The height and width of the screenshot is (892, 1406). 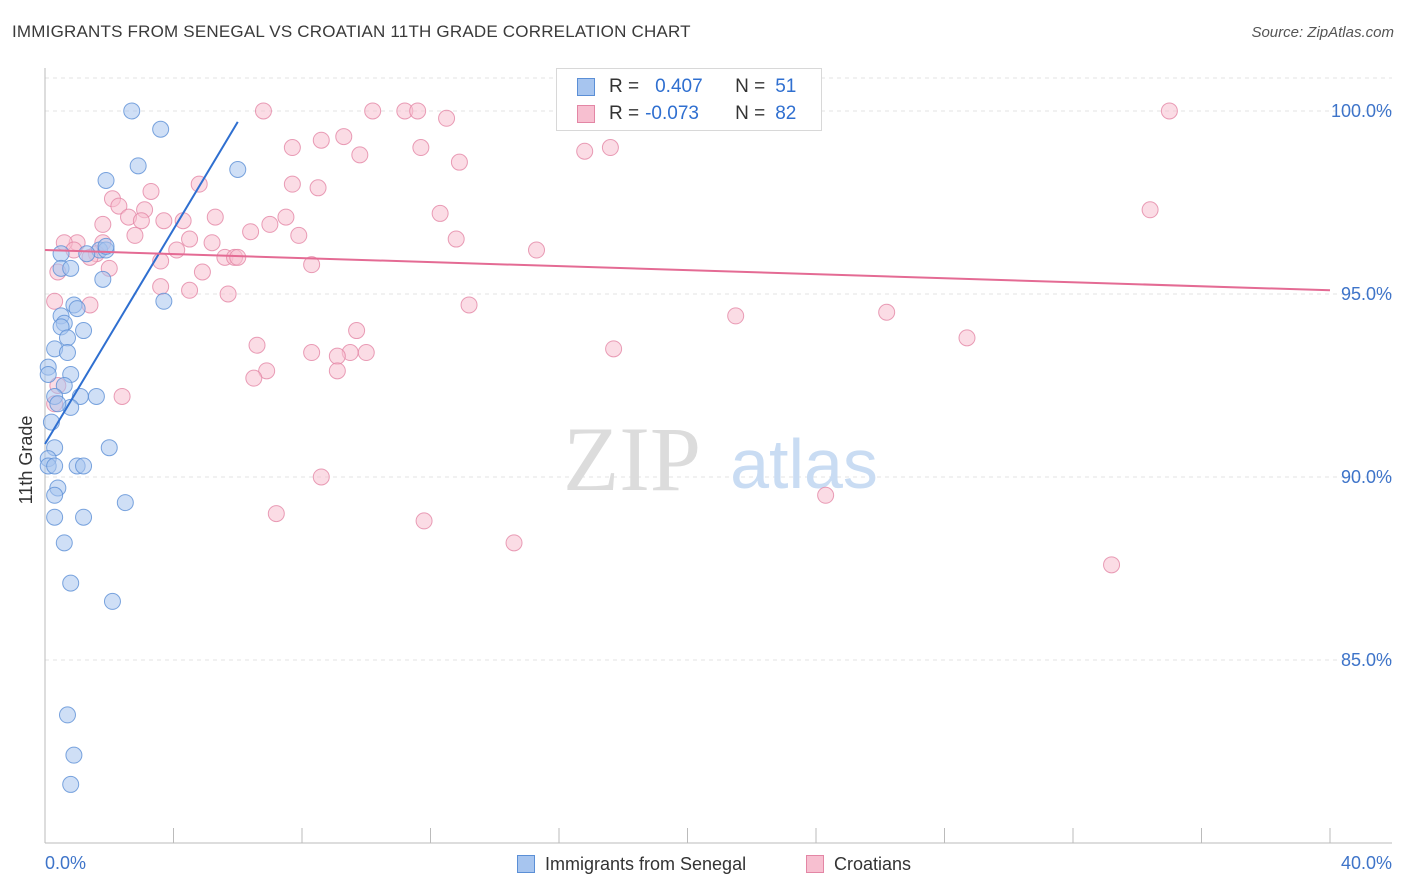 What do you see at coordinates (1322, 32) in the screenshot?
I see `source-label: Source: ZipAtlas.com` at bounding box center [1322, 32].